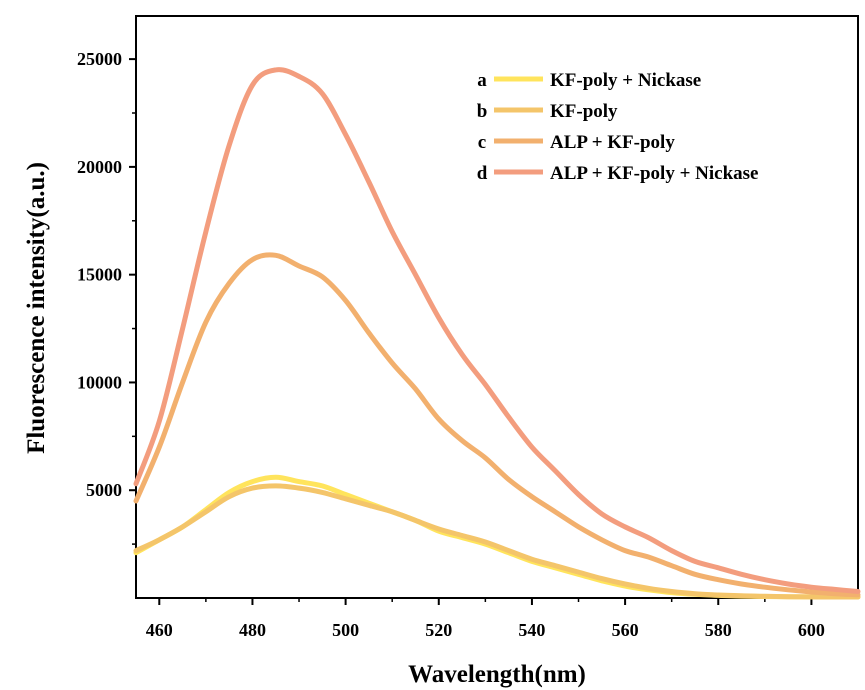  I want to click on legend-key-a: a, so click(482, 80).